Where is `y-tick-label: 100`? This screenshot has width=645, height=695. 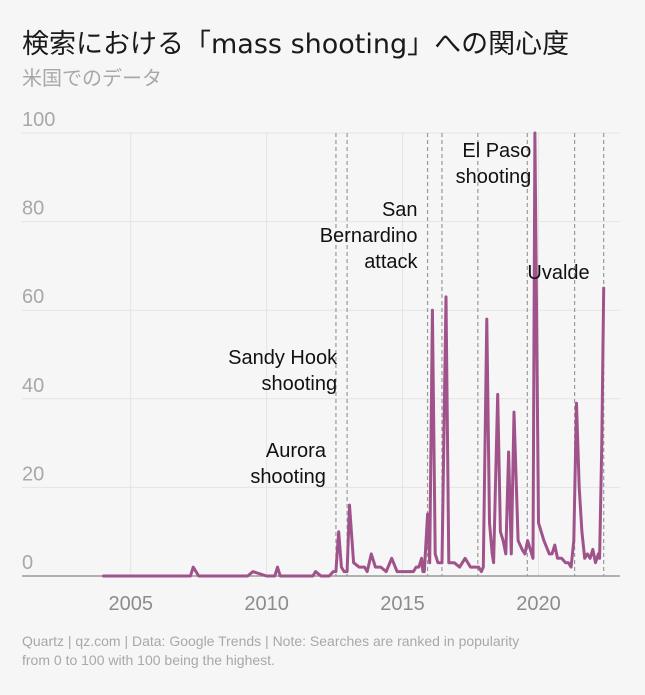
y-tick-label: 100 is located at coordinates (38, 120).